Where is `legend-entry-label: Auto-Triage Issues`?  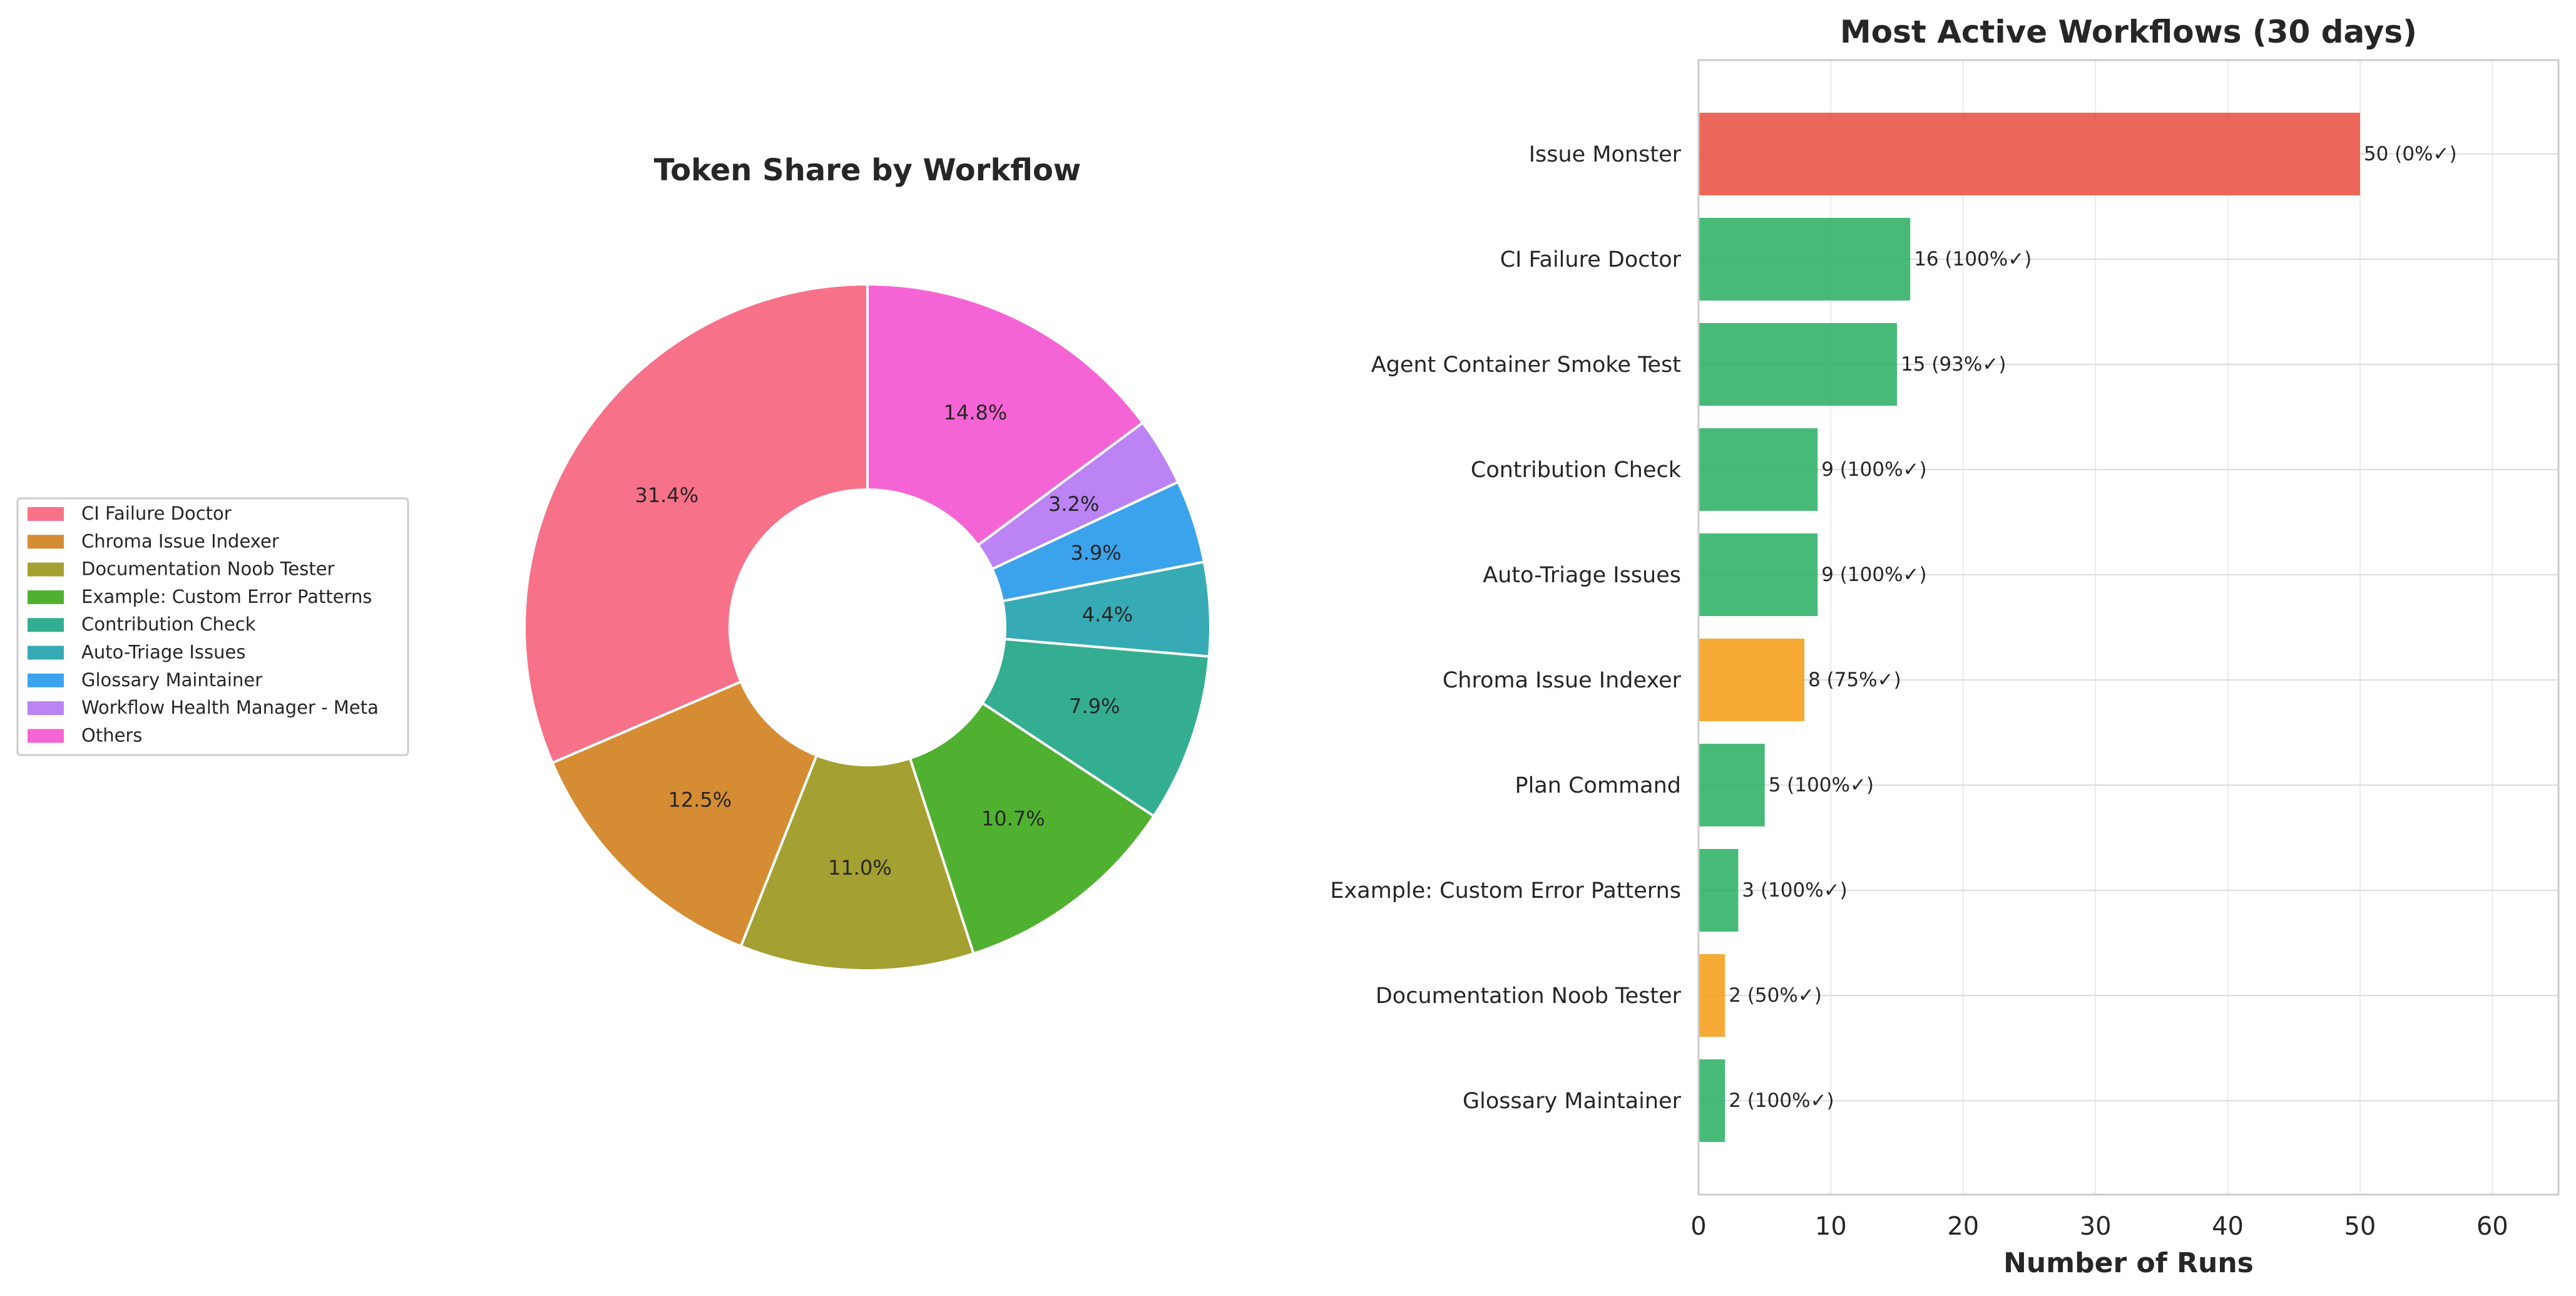
legend-entry-label: Auto-Triage Issues is located at coordinates (163, 652).